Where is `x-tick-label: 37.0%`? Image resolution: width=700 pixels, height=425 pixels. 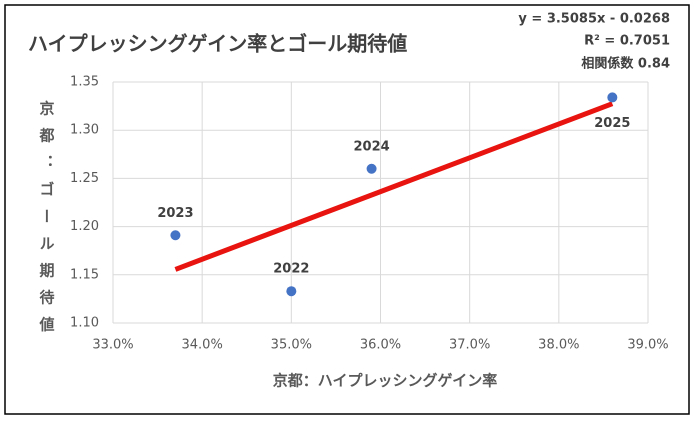
x-tick-label: 37.0% is located at coordinates (469, 345).